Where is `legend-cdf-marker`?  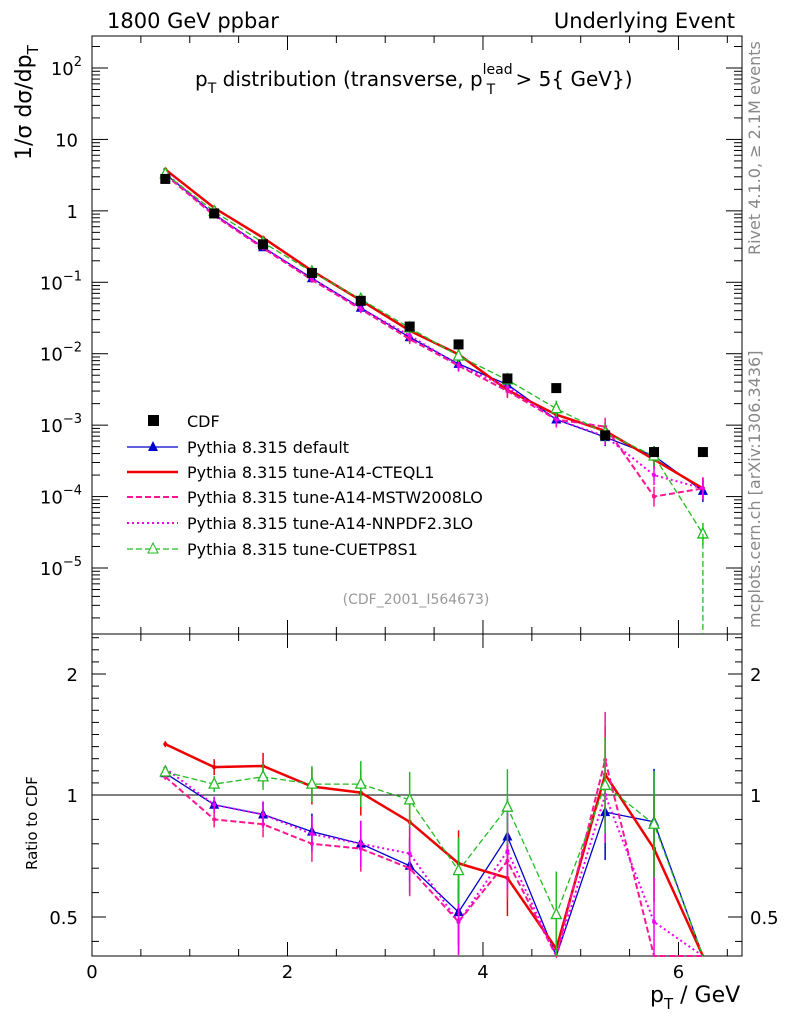 legend-cdf-marker is located at coordinates (153, 420).